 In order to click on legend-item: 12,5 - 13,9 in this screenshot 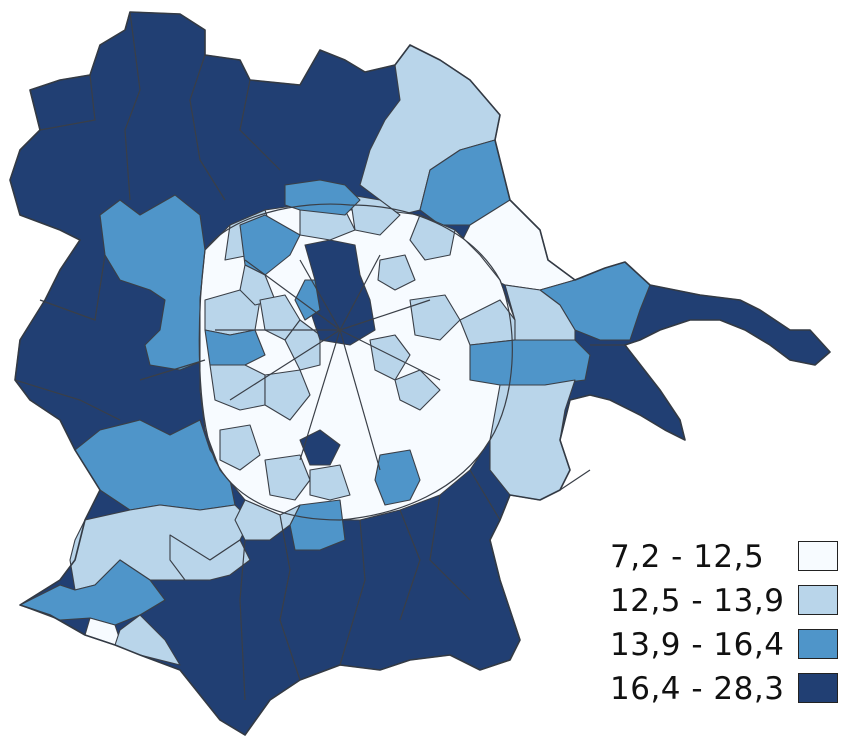, I will do `click(727, 601)`.